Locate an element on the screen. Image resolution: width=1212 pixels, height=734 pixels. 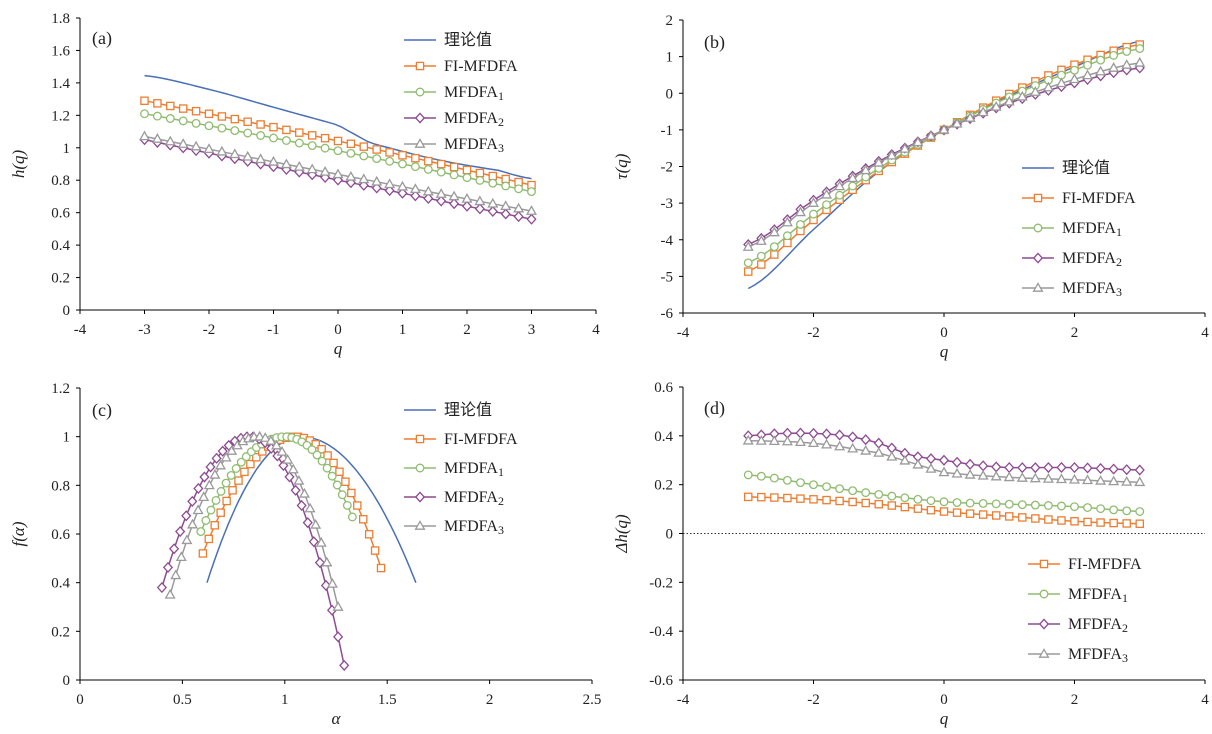
y-tick-label: 1 is located at coordinates (670, 58).